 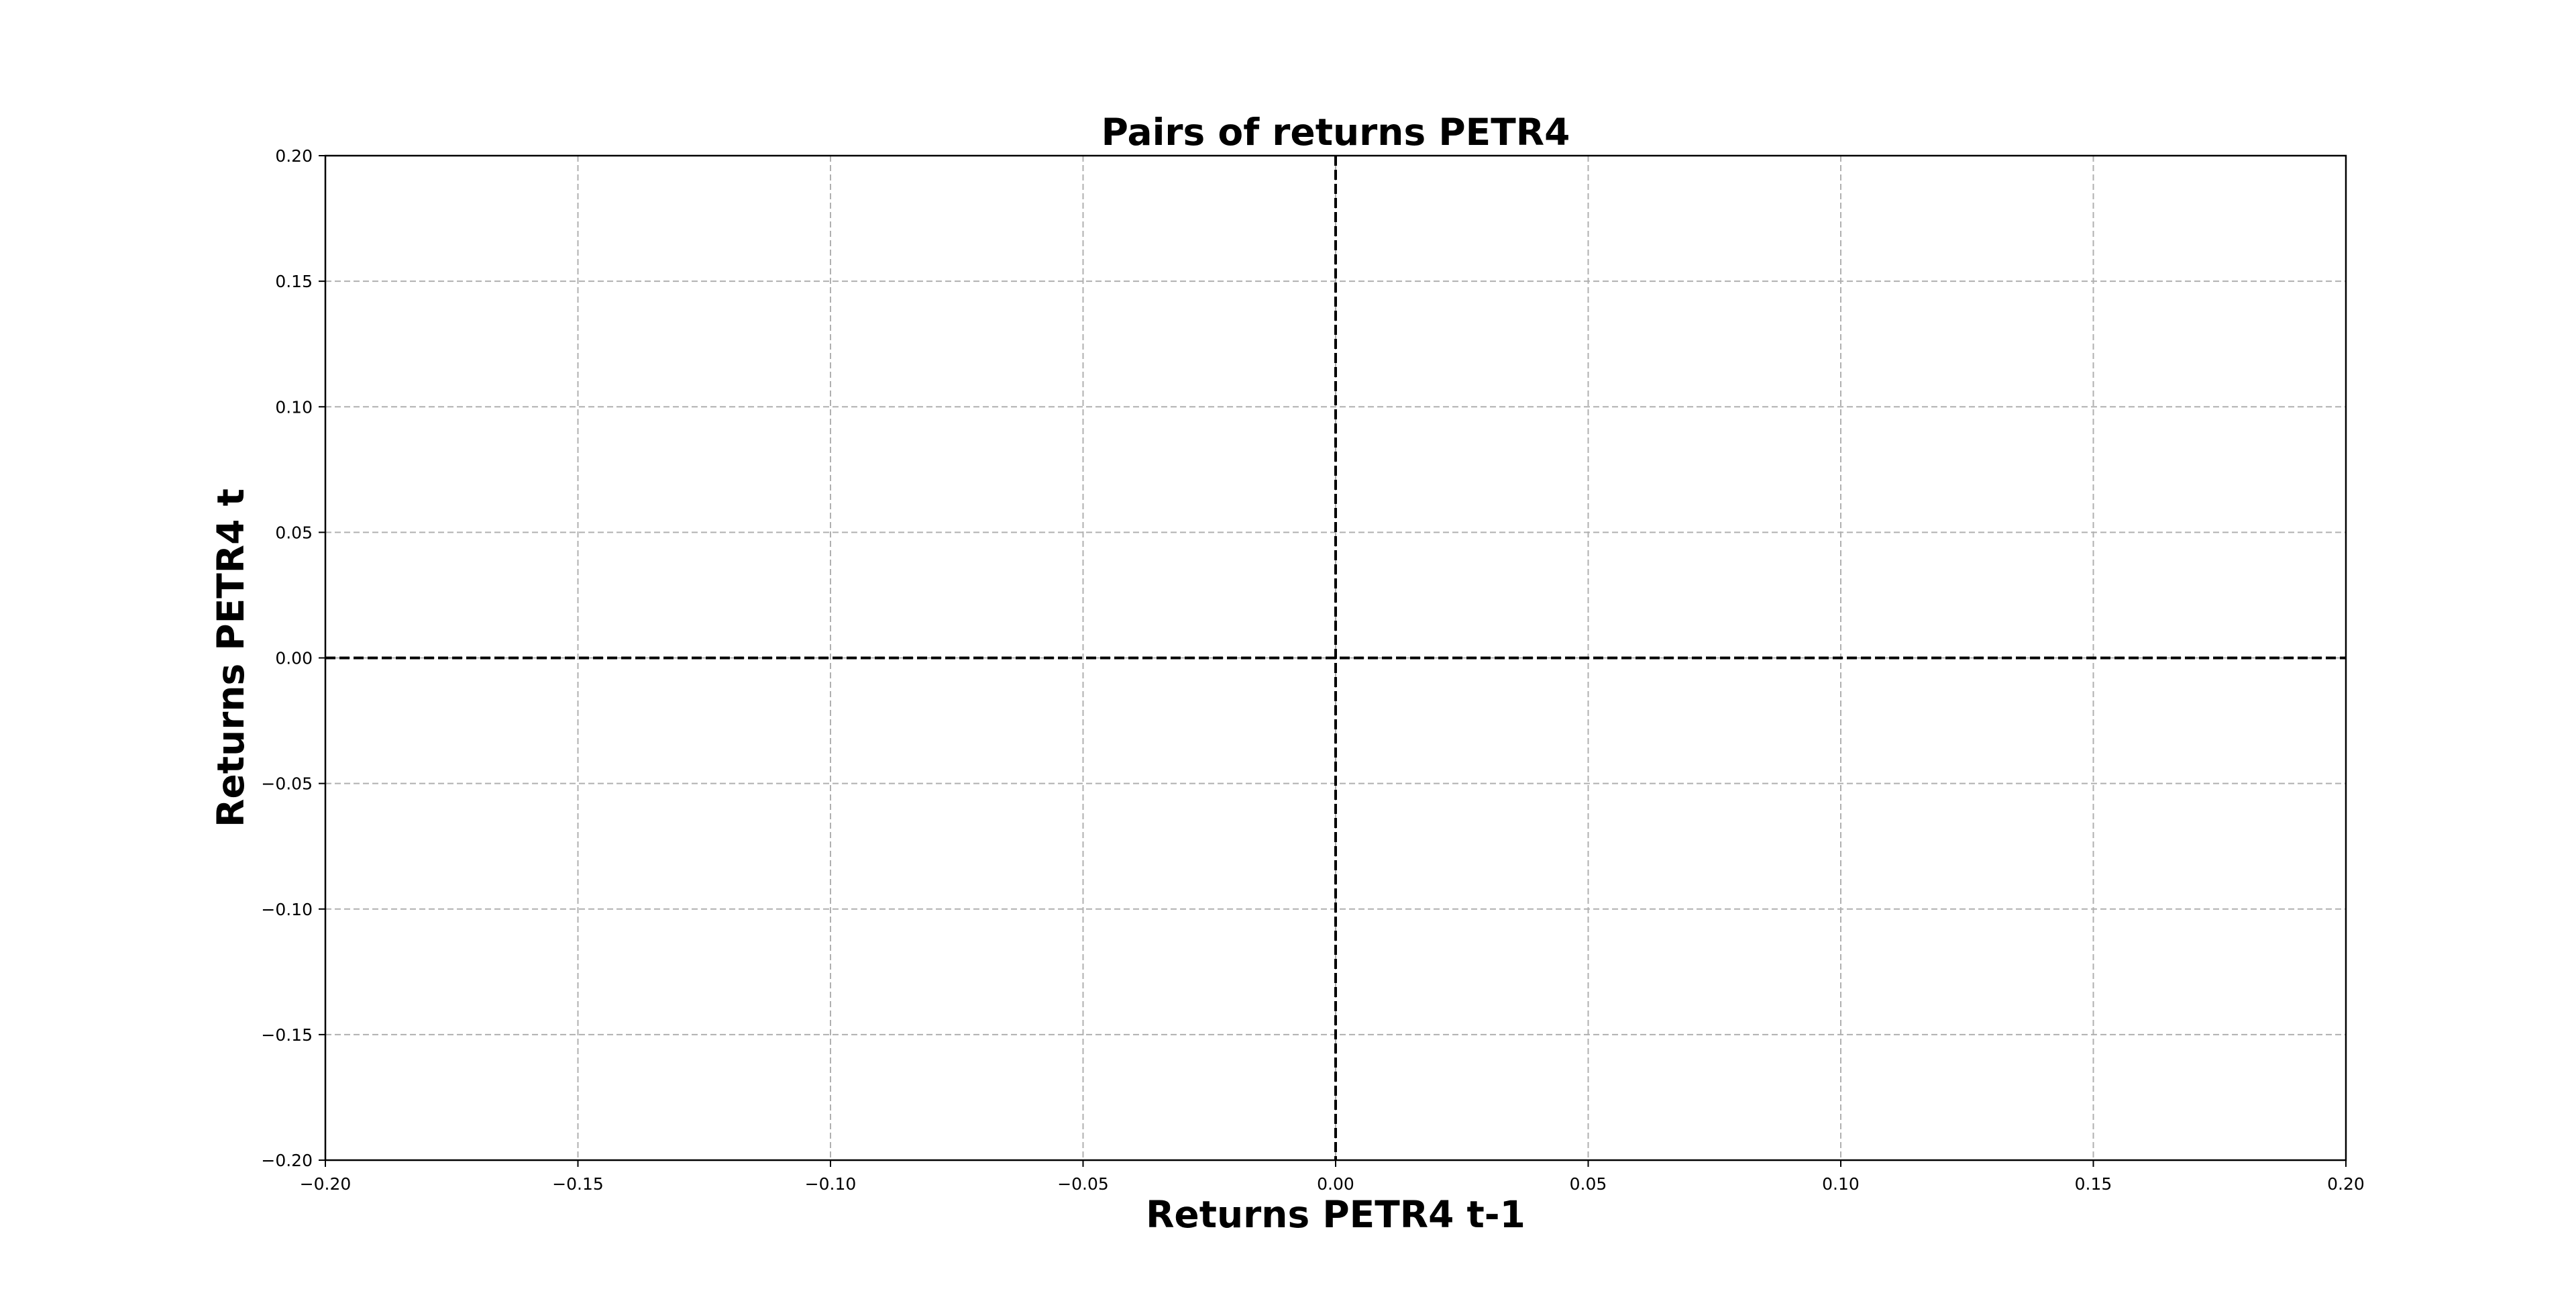 What do you see at coordinates (294, 407) in the screenshot?
I see `y-tick-label: 0.10` at bounding box center [294, 407].